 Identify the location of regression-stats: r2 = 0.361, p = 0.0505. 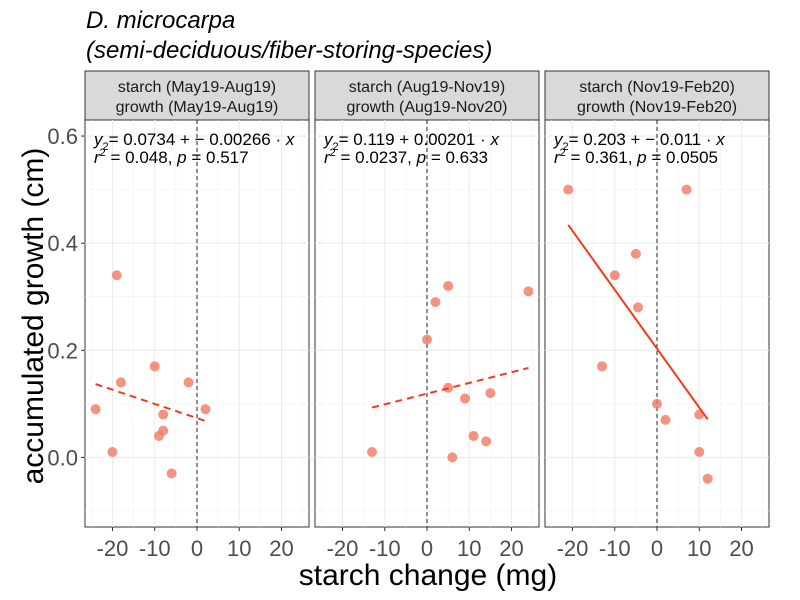
(636, 157).